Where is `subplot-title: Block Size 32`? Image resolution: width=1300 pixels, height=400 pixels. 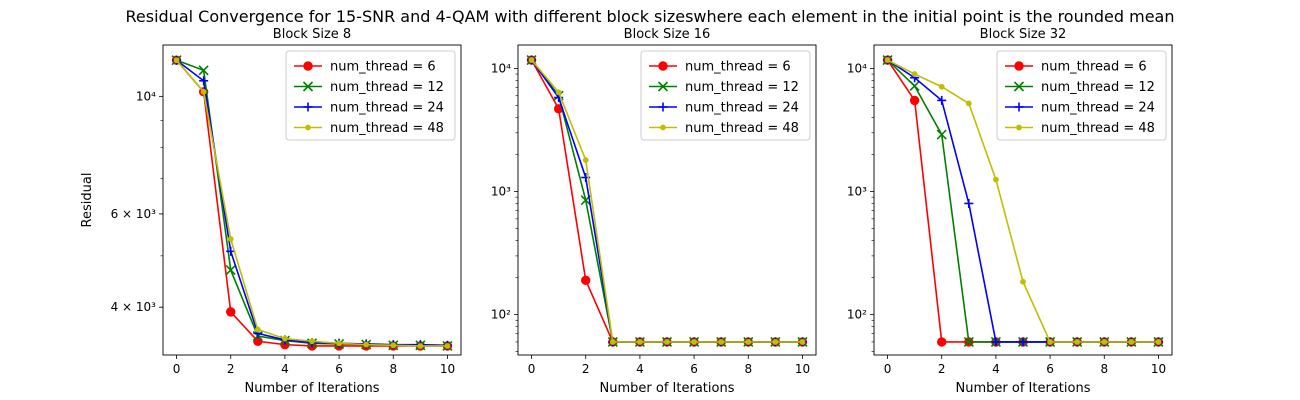 subplot-title: Block Size 32 is located at coordinates (1023, 34).